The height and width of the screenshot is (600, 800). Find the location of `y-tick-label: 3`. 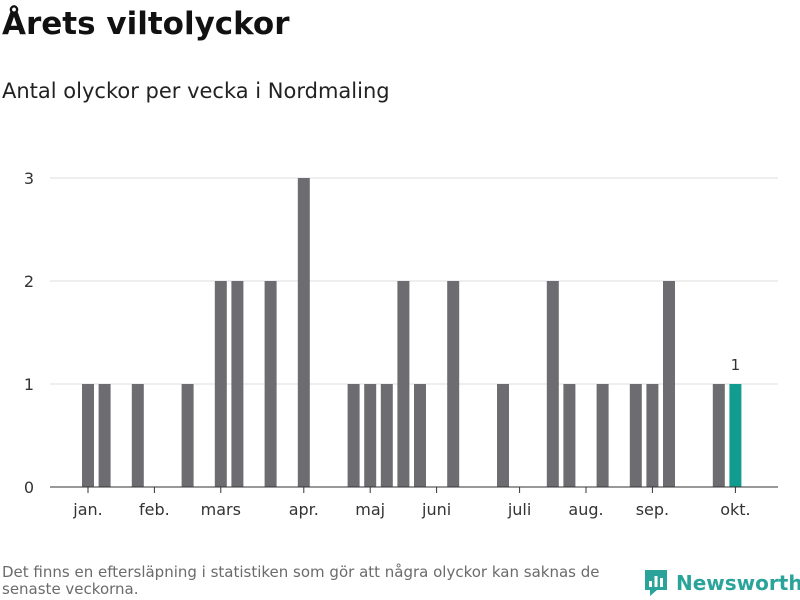

y-tick-label: 3 is located at coordinates (29, 178).